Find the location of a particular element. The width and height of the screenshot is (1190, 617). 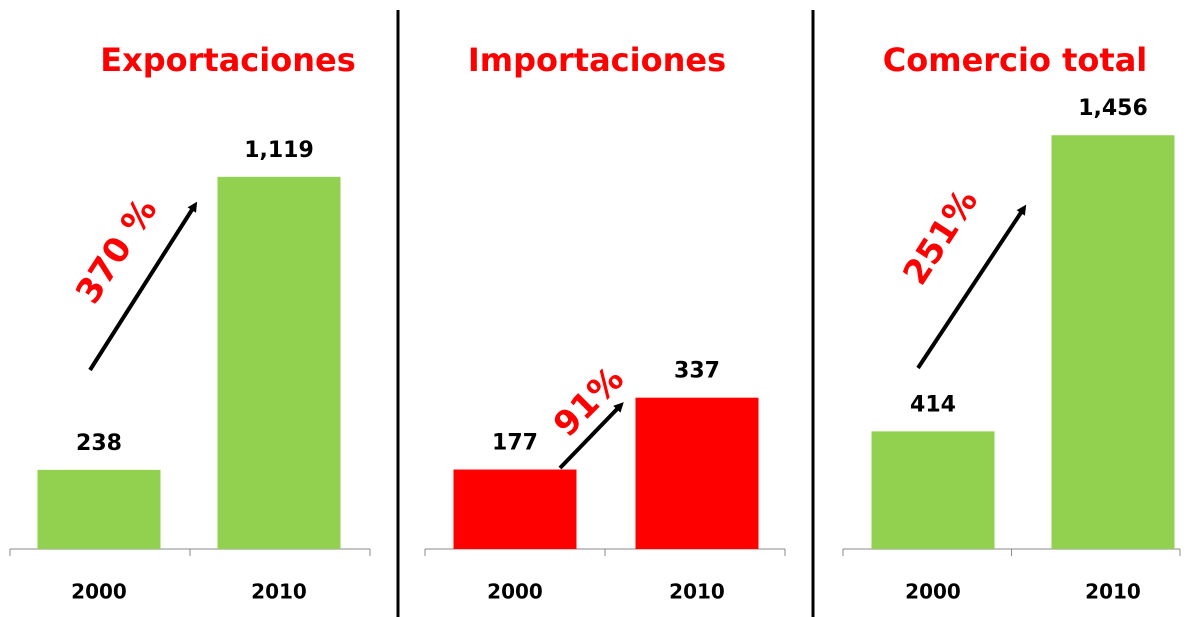

chart-title: Exportaciones is located at coordinates (228, 60).